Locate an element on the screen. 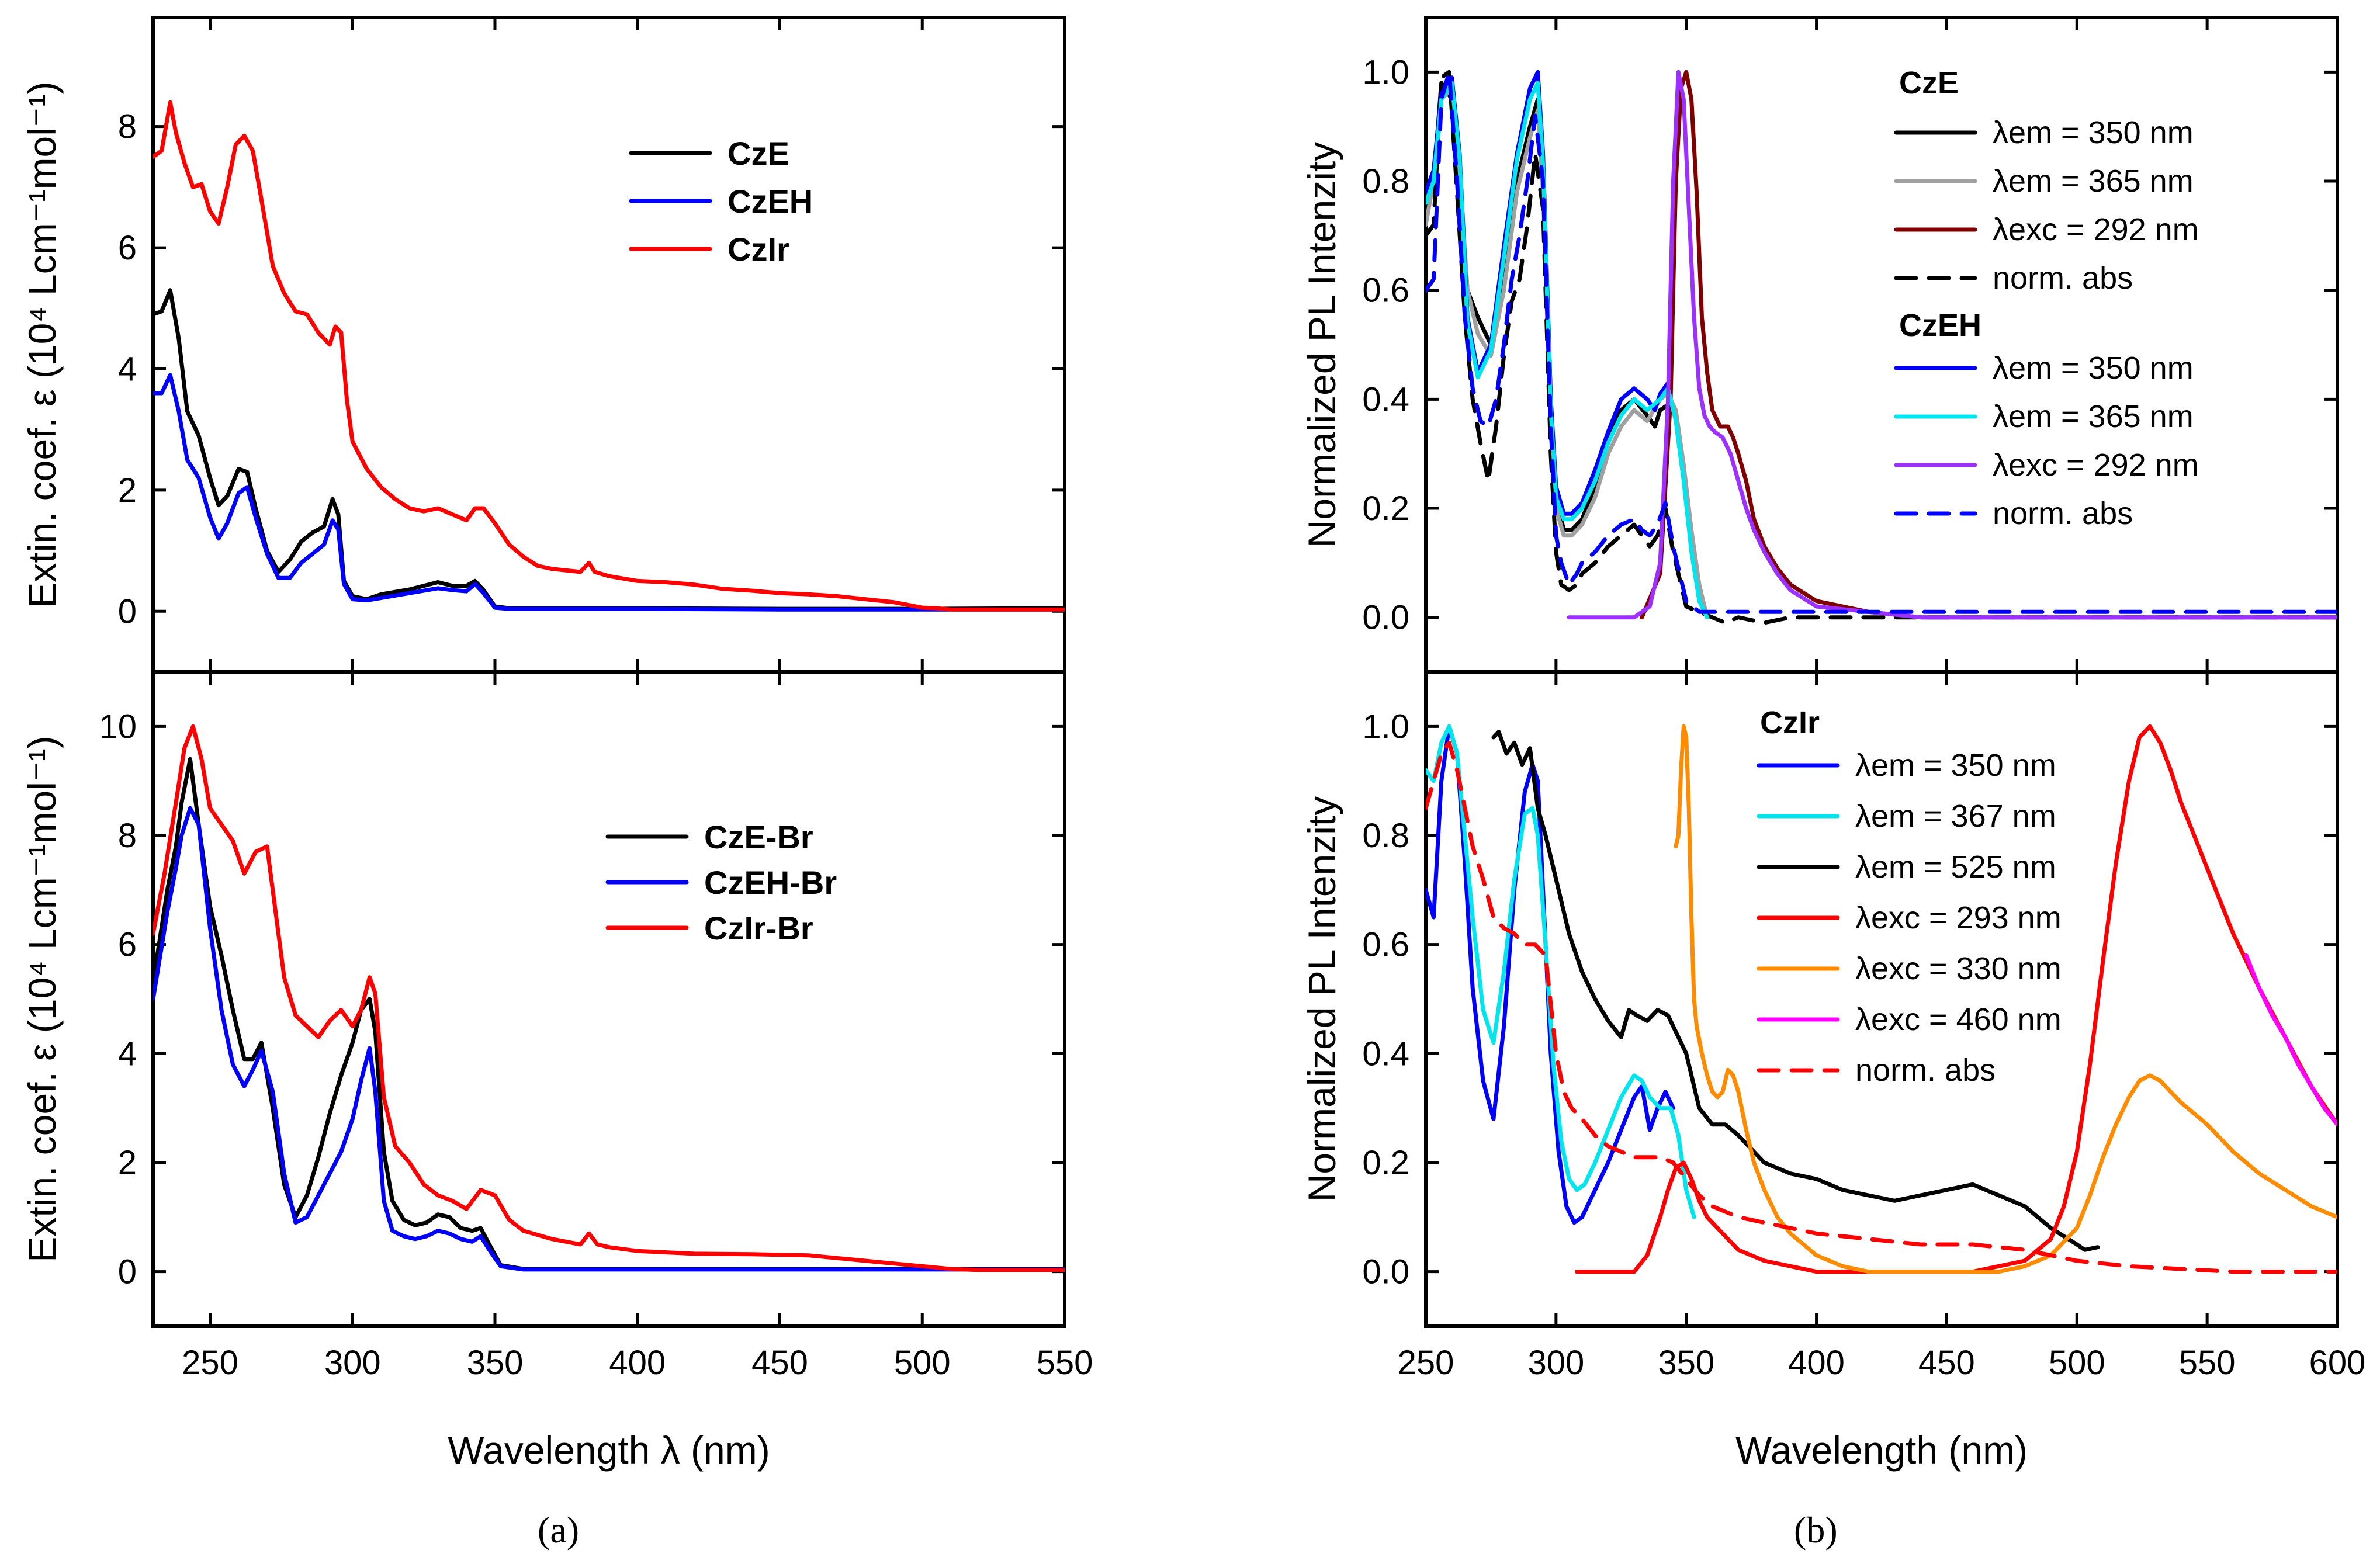 This screenshot has height=1564, width=2380. legend-label-czir-br: CzIr-Br is located at coordinates (758, 928).